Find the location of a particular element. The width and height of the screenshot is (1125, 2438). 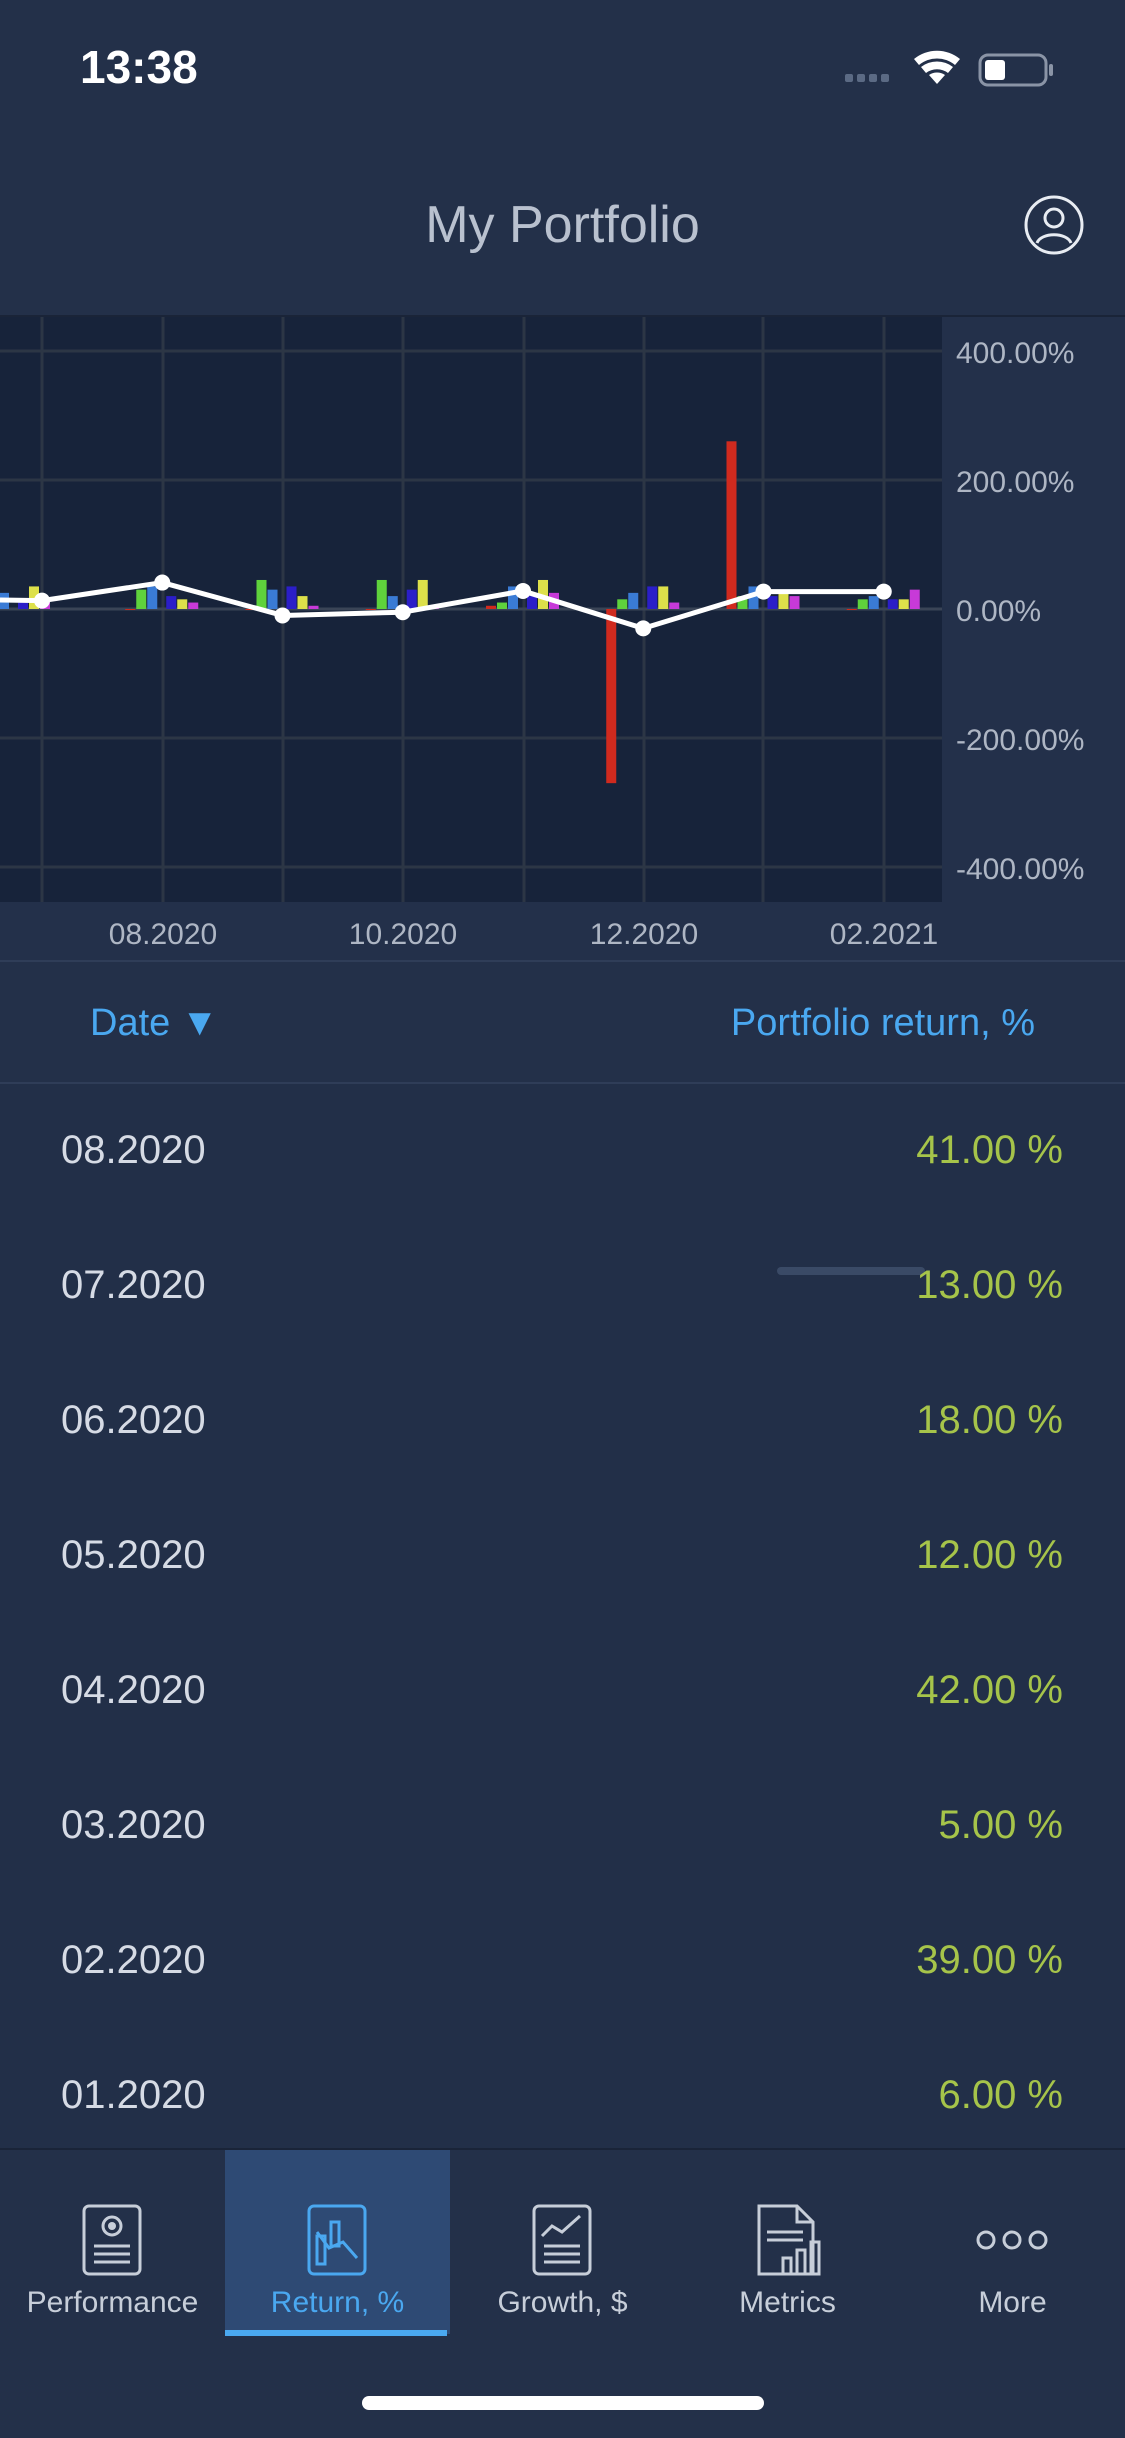

y-tick-label: 400.00% is located at coordinates (1015, 353).